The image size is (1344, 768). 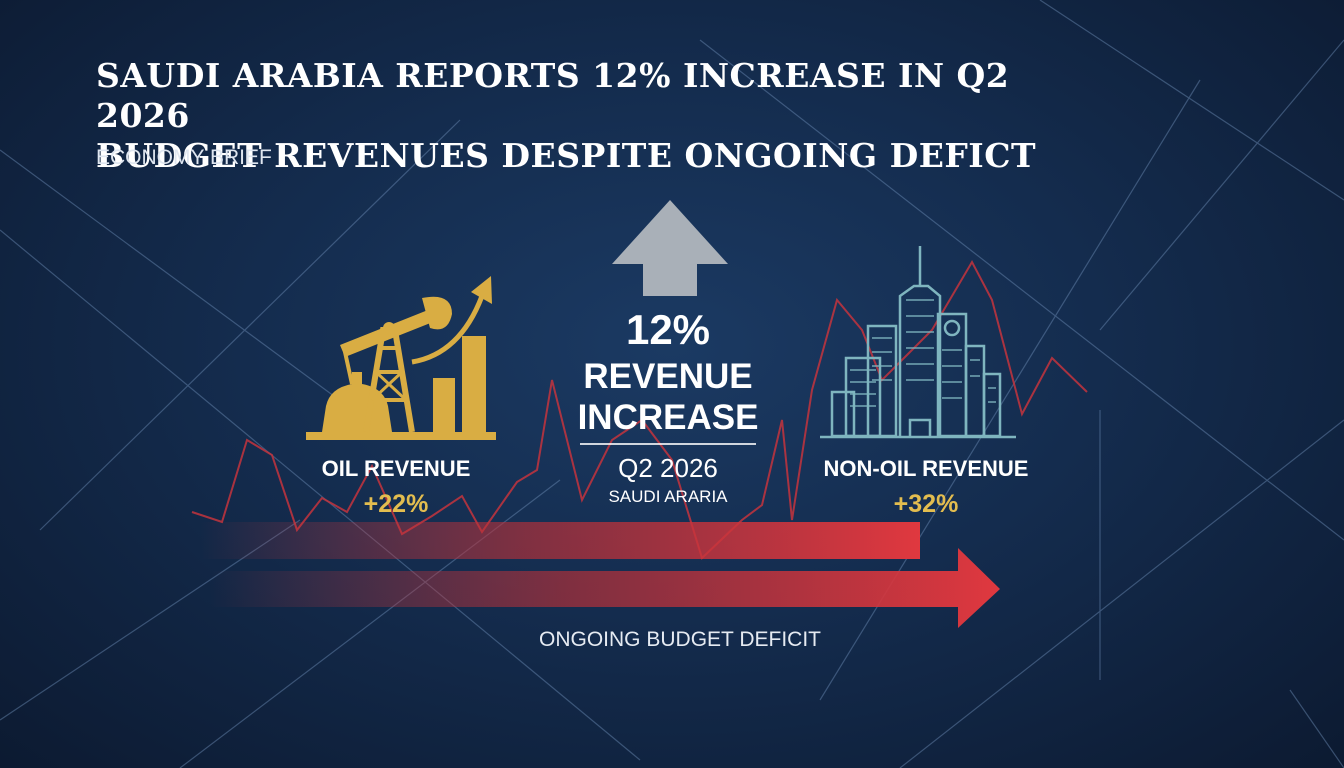 What do you see at coordinates (668, 496) in the screenshot?
I see `region-label: SAUDI ARARIA` at bounding box center [668, 496].